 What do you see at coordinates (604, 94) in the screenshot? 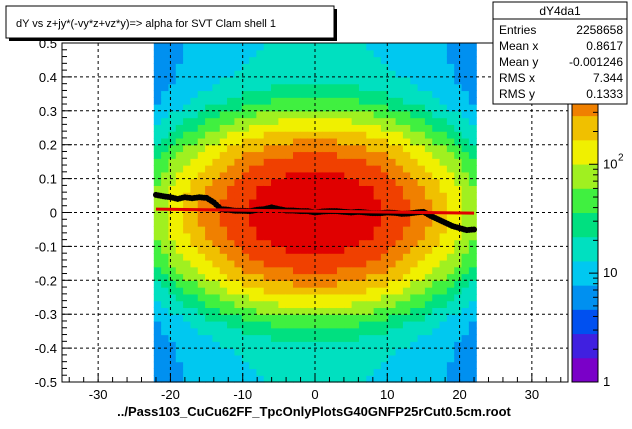
I see `stats-value-rms-y: 0.1333` at bounding box center [604, 94].